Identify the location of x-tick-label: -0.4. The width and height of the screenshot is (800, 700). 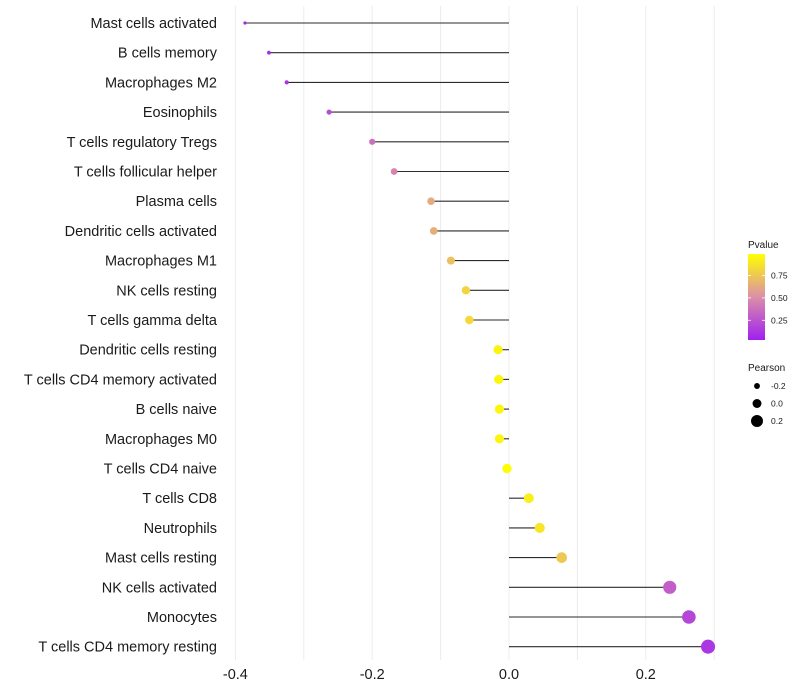
(235, 675).